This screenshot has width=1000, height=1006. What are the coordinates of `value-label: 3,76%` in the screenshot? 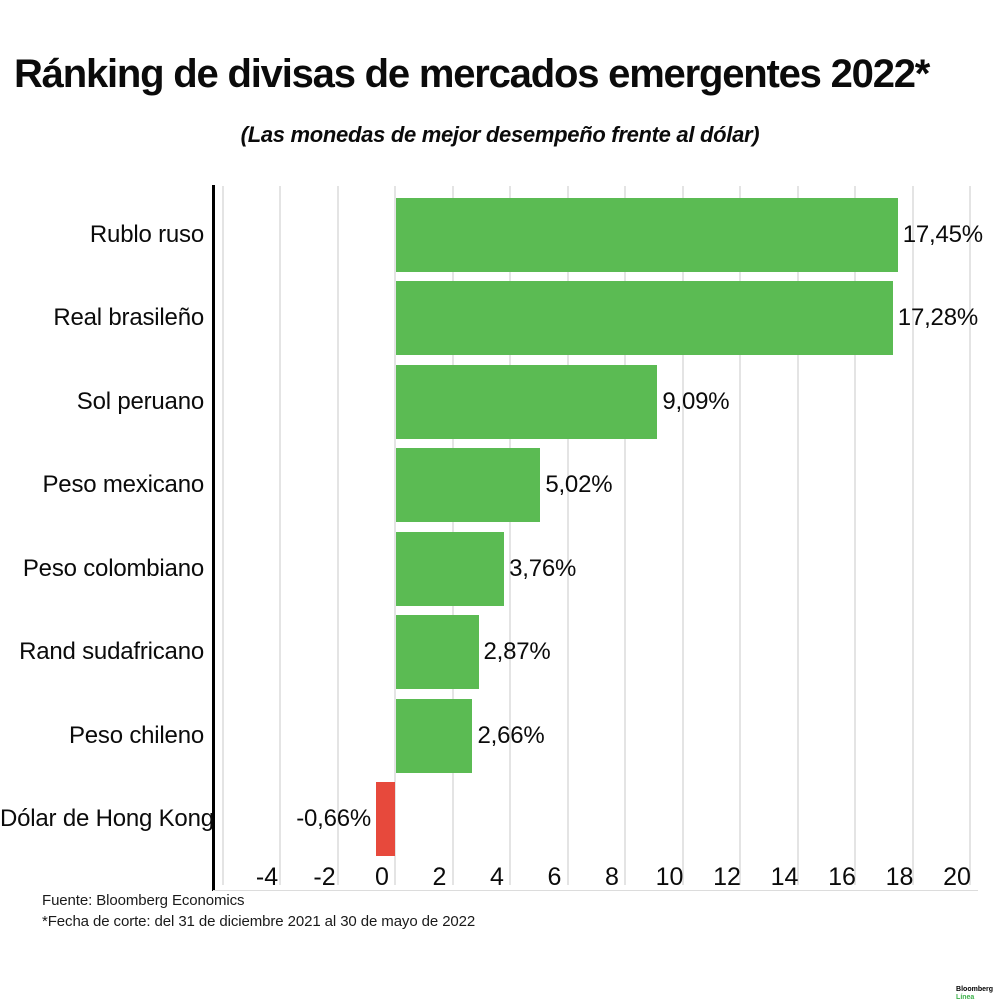 It's located at (543, 568).